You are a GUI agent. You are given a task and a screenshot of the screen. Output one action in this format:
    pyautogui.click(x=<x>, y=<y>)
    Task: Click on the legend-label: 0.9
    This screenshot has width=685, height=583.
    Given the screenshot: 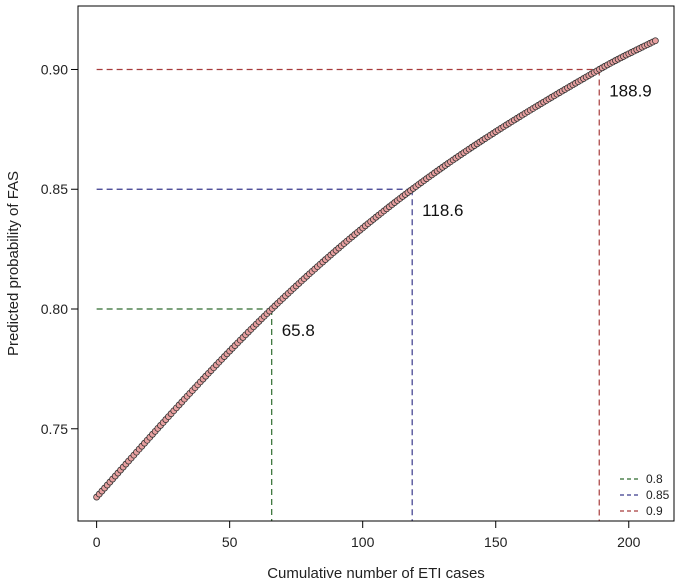 What is the action you would take?
    pyautogui.click(x=654, y=511)
    